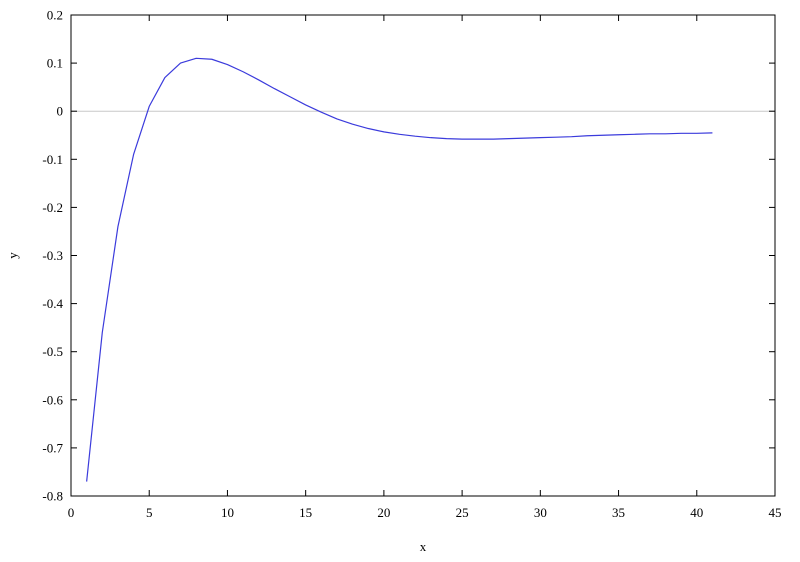 The image size is (800, 562). I want to click on y-tick-label: -0.4, so click(52, 303).